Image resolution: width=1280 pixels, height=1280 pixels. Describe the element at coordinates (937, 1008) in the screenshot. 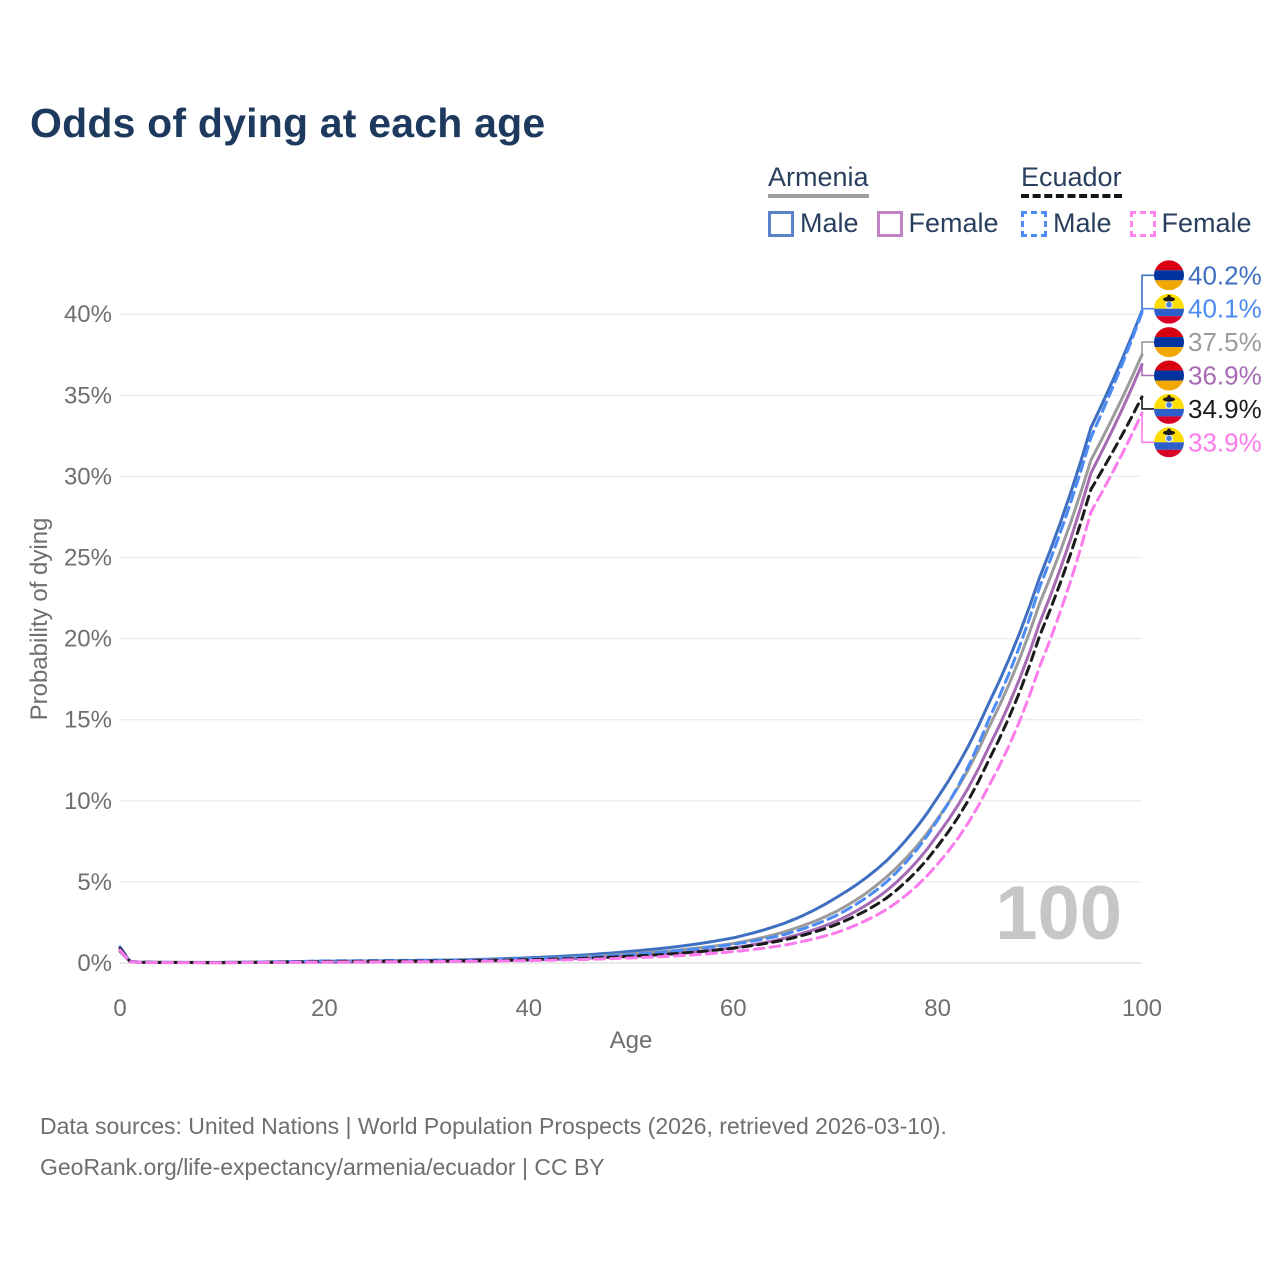

I see `x-tick-80: 80` at that location.